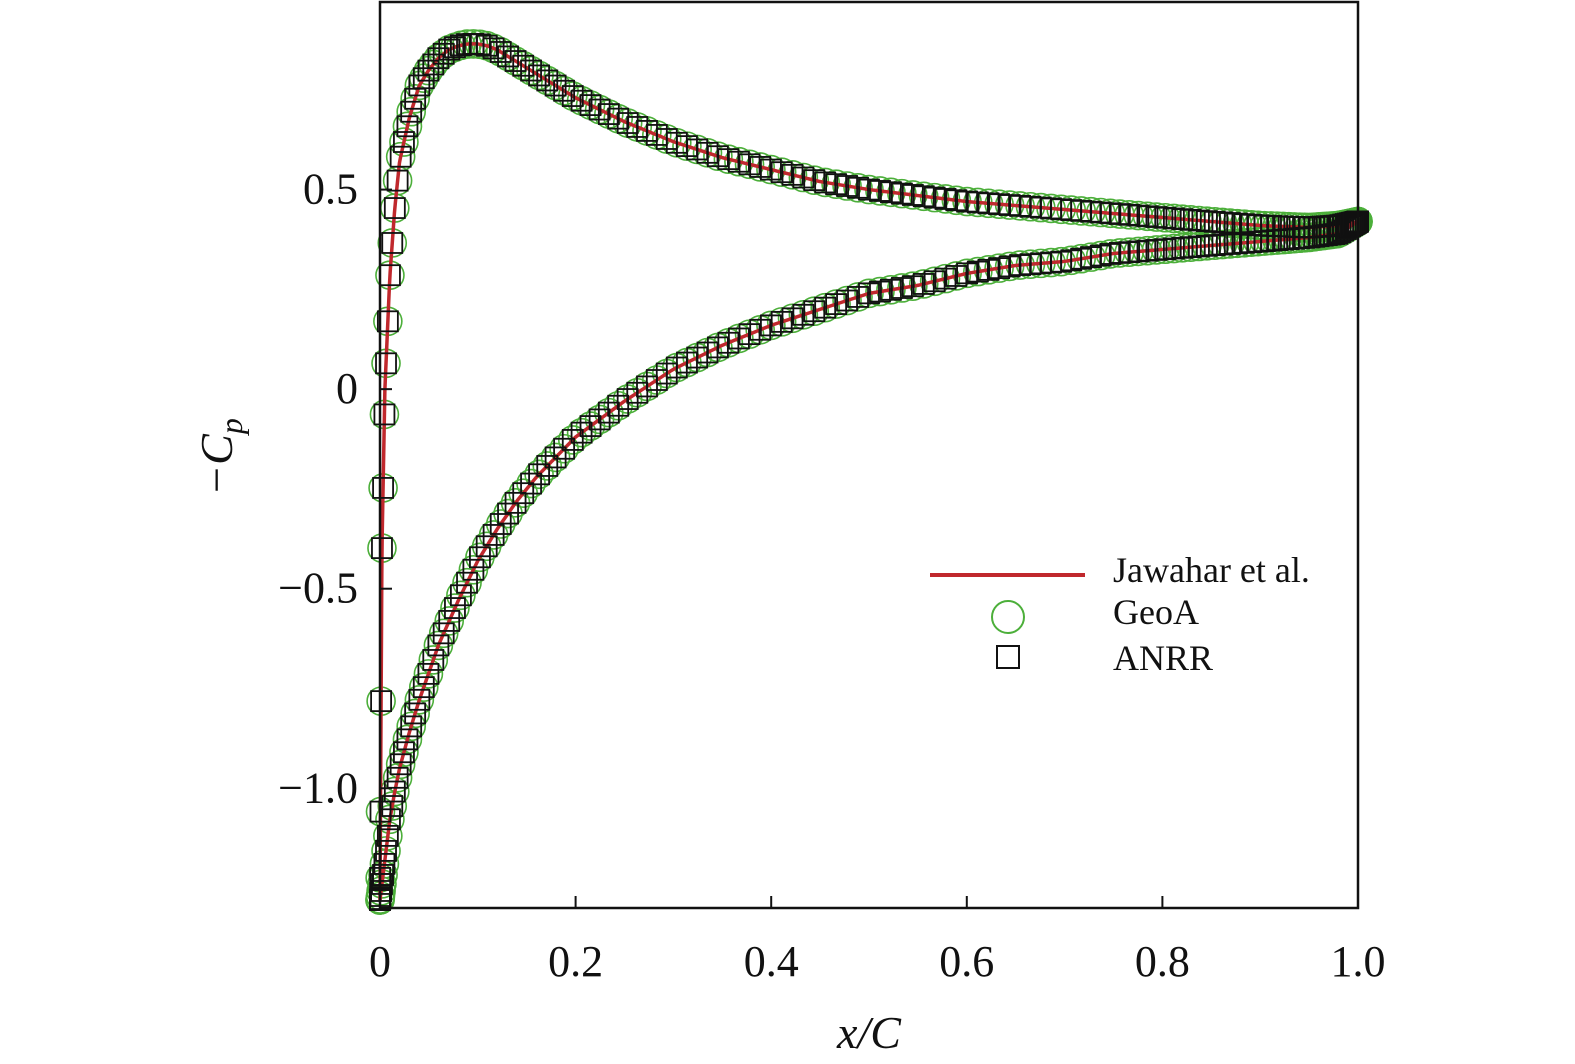 The width and height of the screenshot is (1575, 1064). What do you see at coordinates (231, 427) in the screenshot?
I see `y-axis-title-subscript: p` at bounding box center [231, 427].